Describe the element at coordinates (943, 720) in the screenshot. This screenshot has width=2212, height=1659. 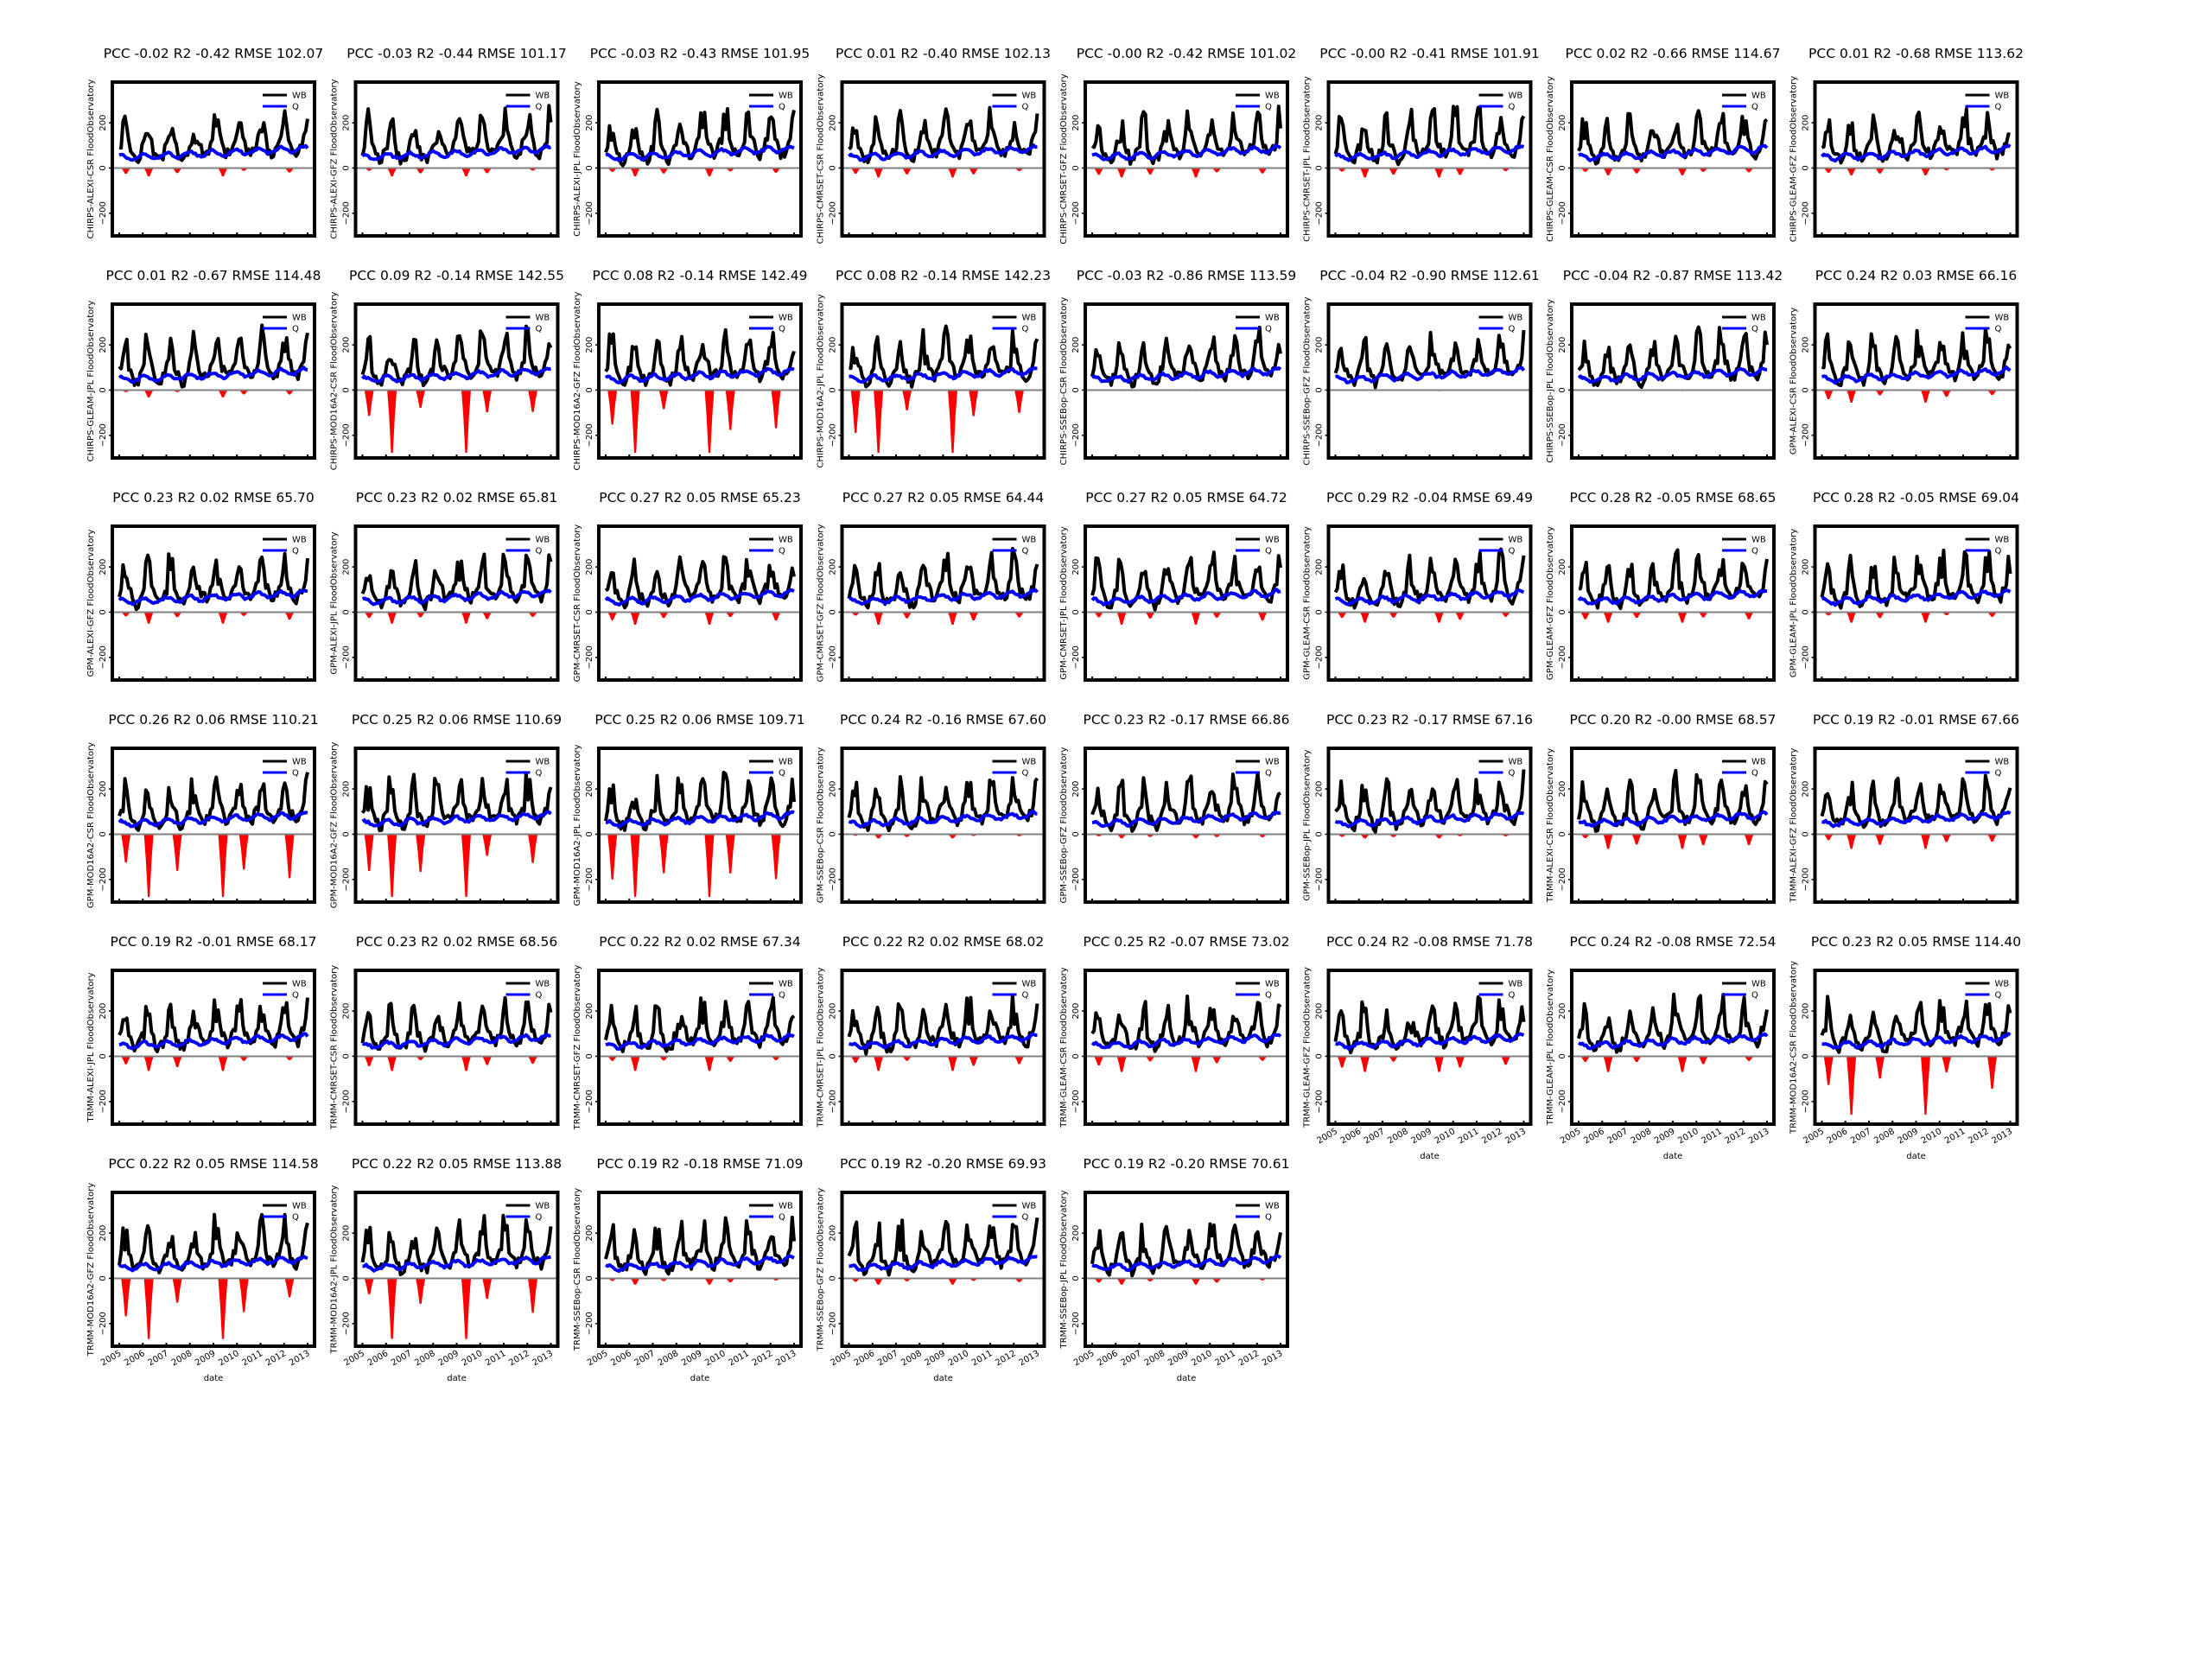
I see `panel-title: PCC 0.24 R2 -0.16 RMSE 67.60` at that location.